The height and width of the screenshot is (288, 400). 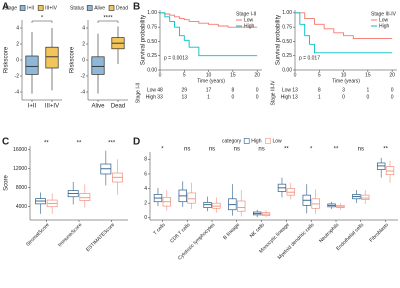 I want to click on risk-count: 29, so click(x=185, y=90).